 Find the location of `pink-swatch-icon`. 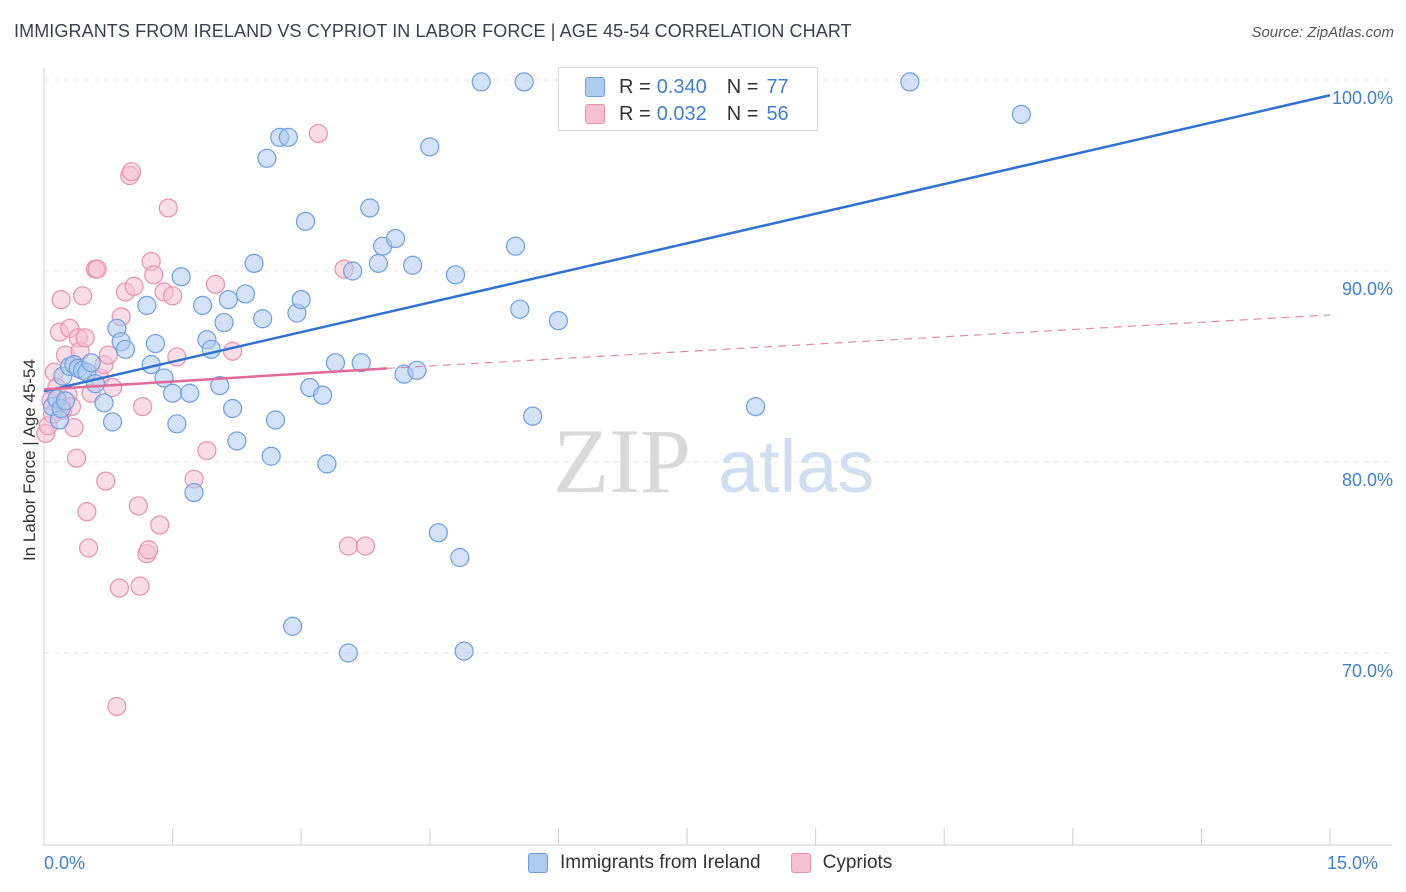

pink-swatch-icon is located at coordinates (595, 114).